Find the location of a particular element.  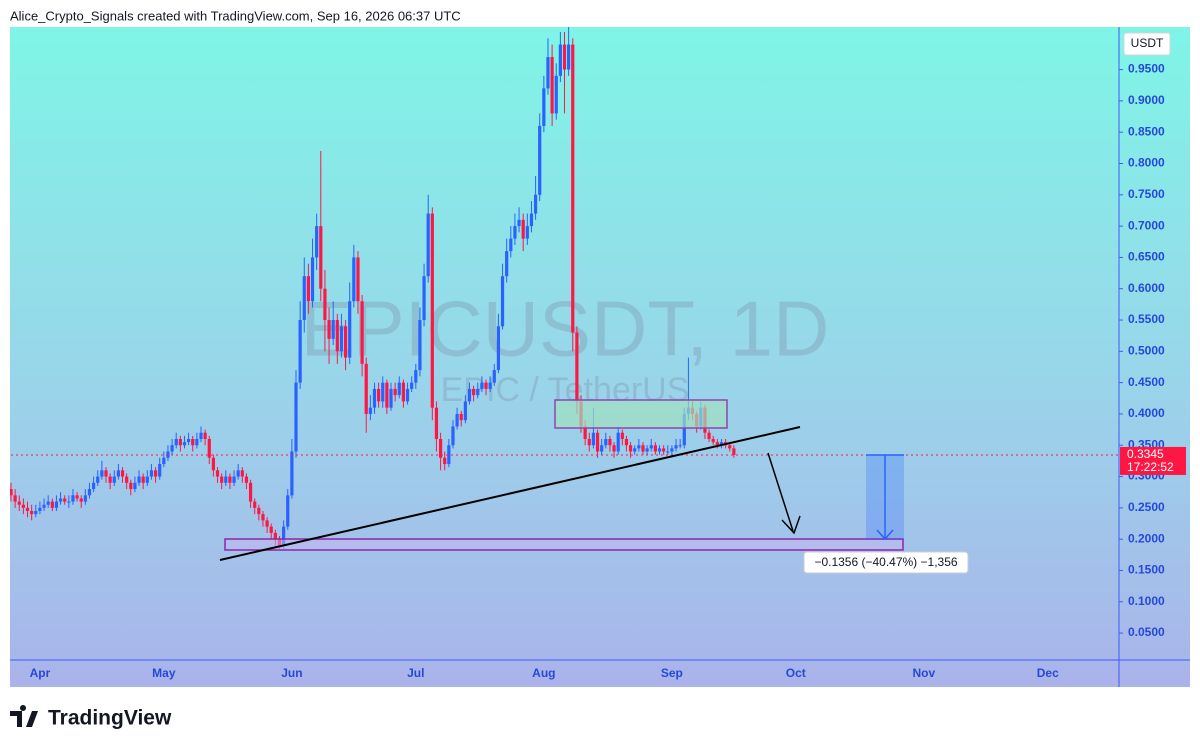

y-tick-label: 0.8000 is located at coordinates (1146, 163).